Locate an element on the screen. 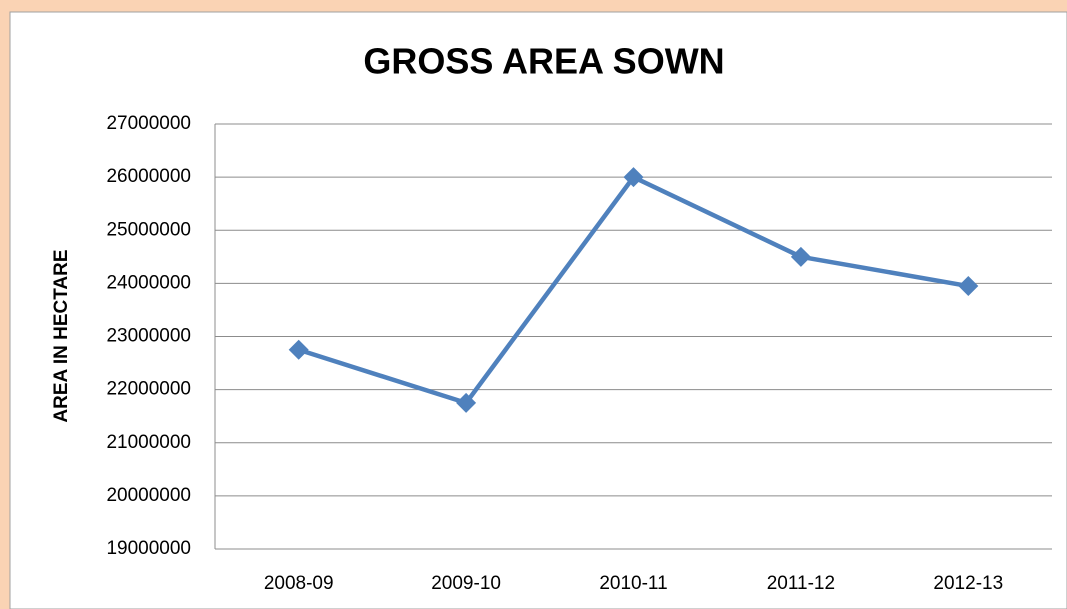 This screenshot has height=609, width=1067. x-tick-label: 2012-13 is located at coordinates (968, 583).